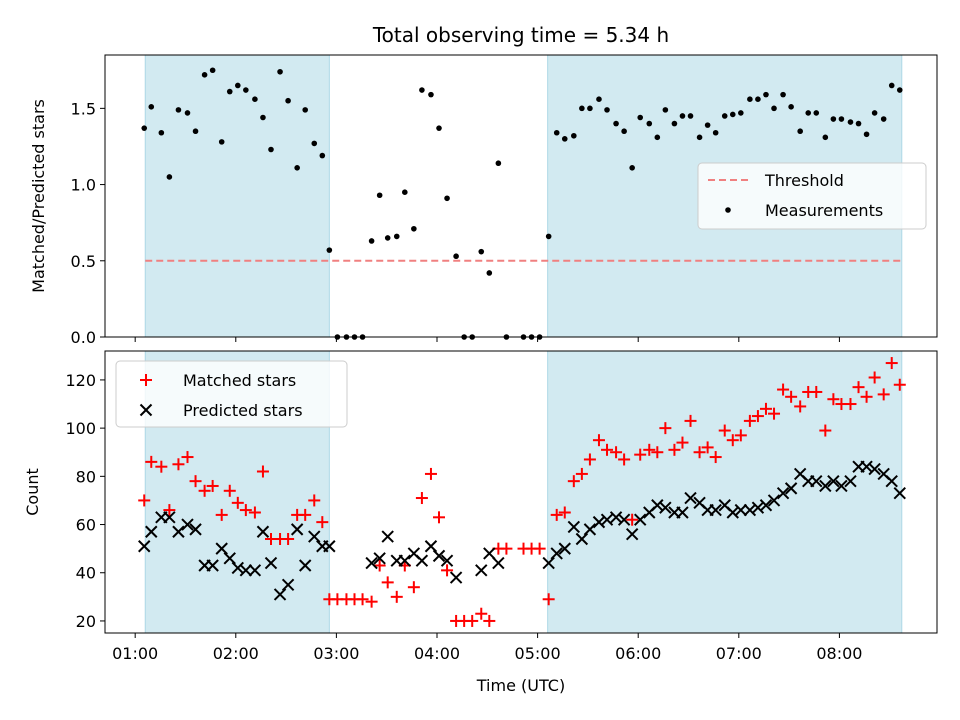 The height and width of the screenshot is (720, 960). What do you see at coordinates (231, 394) in the screenshot?
I see `legend-box` at bounding box center [231, 394].